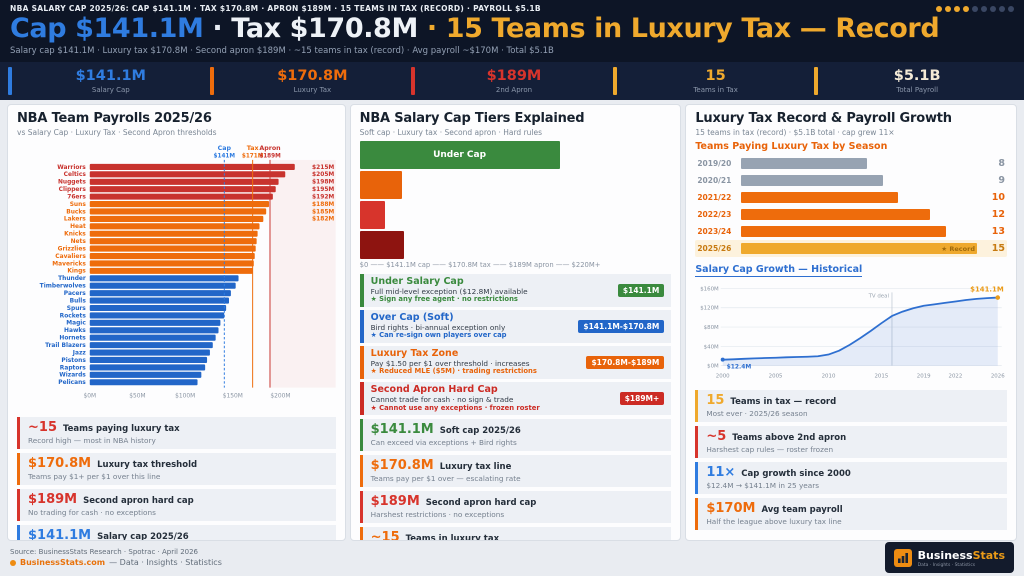  Describe the element at coordinates (452, 538) in the screenshot. I see `stat-label: Teams in luxury tax` at that location.